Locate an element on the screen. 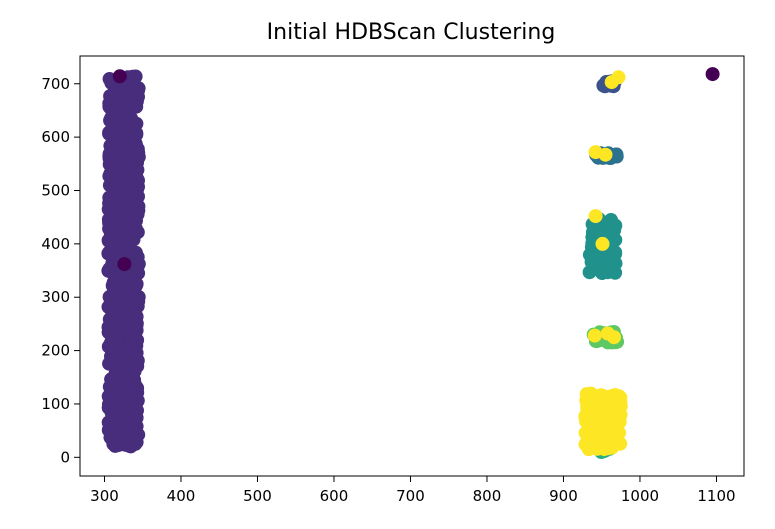  x-tick-label: 900 is located at coordinates (563, 496).